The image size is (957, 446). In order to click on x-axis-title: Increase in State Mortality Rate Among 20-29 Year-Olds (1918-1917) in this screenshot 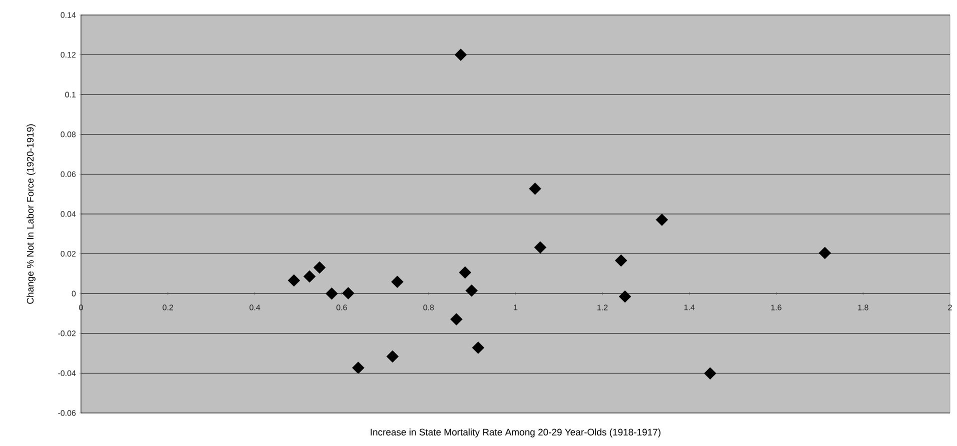, I will do `click(515, 433)`.